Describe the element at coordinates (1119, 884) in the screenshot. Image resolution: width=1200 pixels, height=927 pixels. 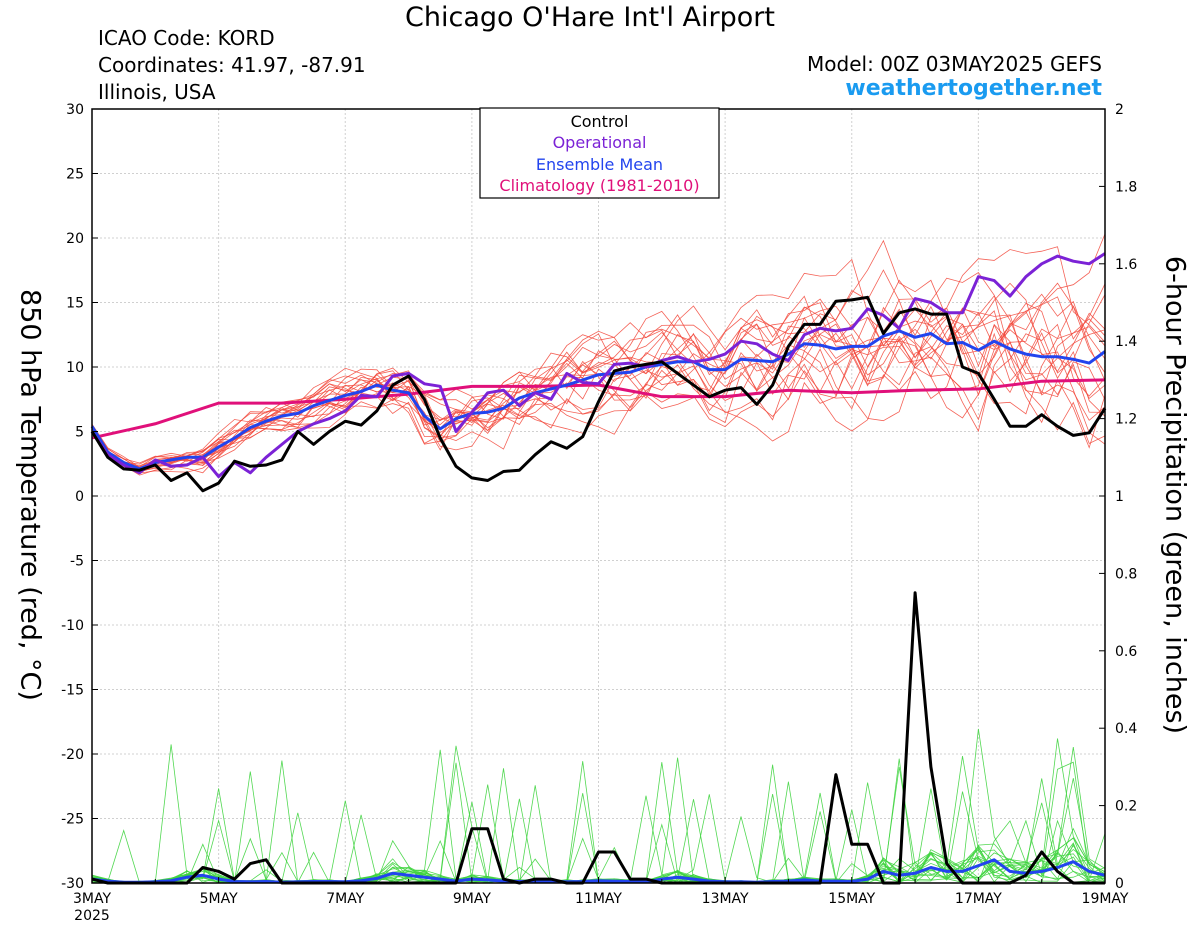
I see `y2-tick-label: 0` at that location.